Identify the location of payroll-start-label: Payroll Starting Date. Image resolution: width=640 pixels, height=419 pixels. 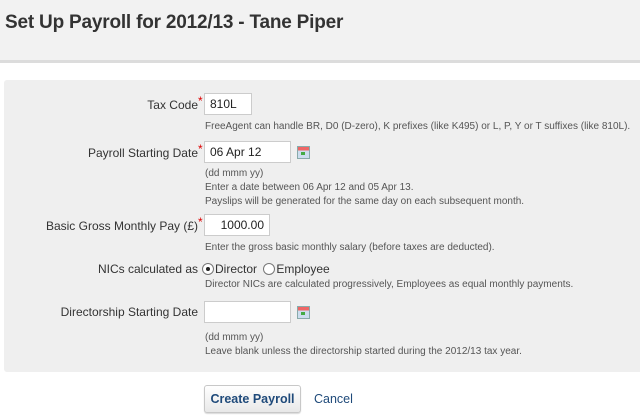
(142, 153).